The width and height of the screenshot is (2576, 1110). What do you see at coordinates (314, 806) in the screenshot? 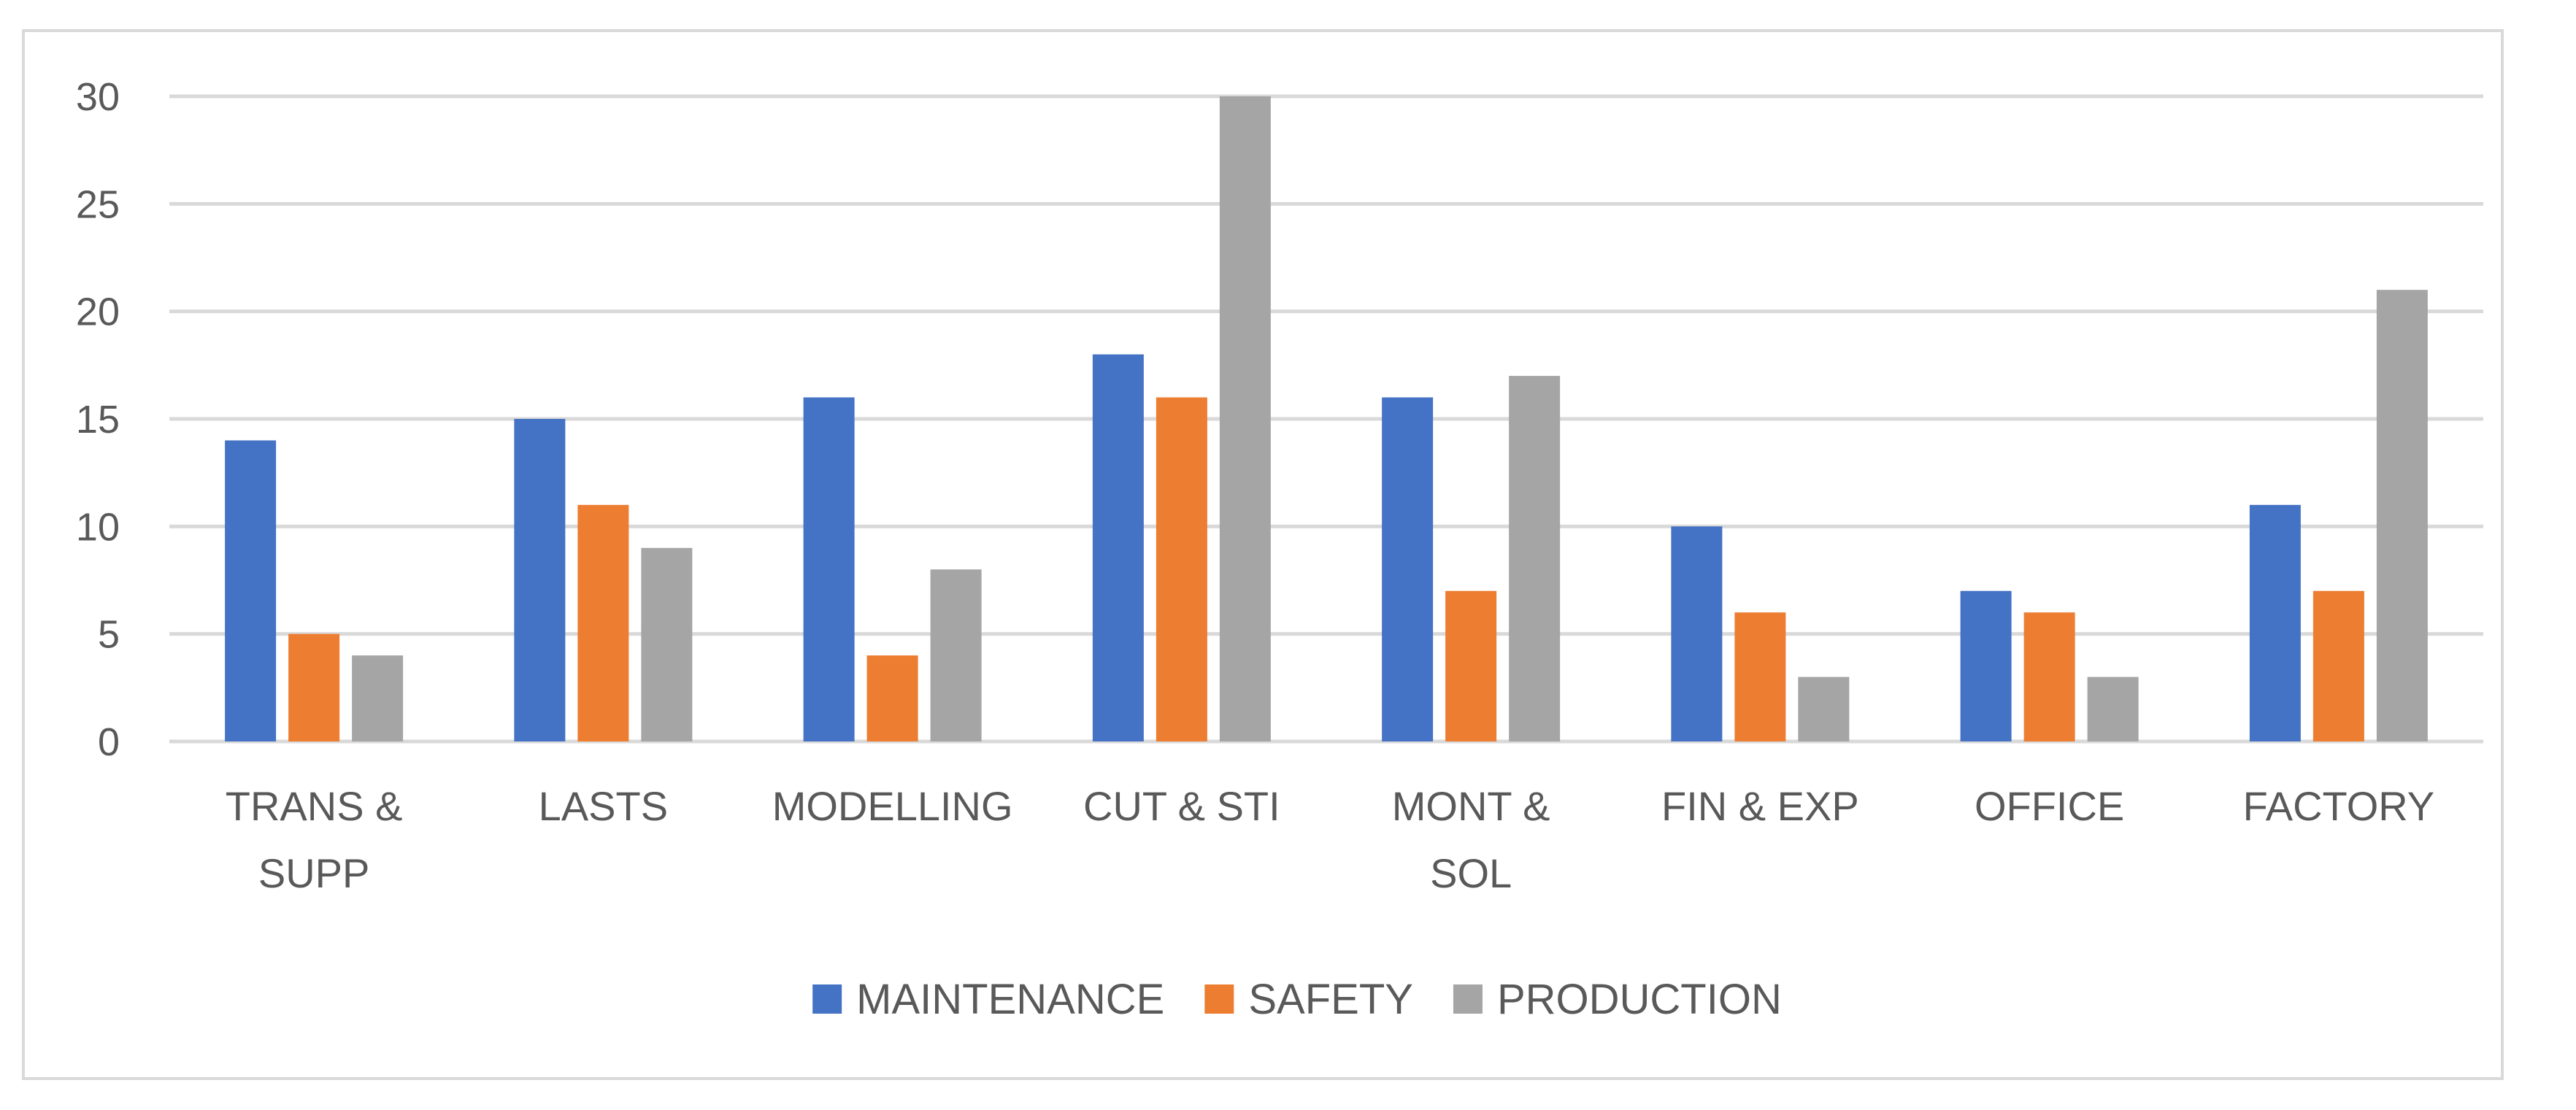
I see `x-category-label-0-0: TRANS &` at bounding box center [314, 806].